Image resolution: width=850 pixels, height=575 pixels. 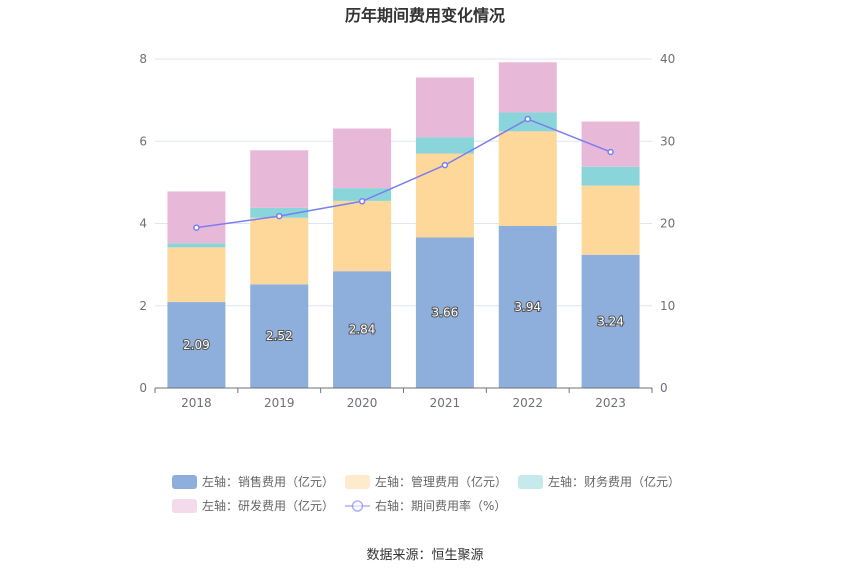 I want to click on bar-value-label: 3.94, so click(x=527, y=307).